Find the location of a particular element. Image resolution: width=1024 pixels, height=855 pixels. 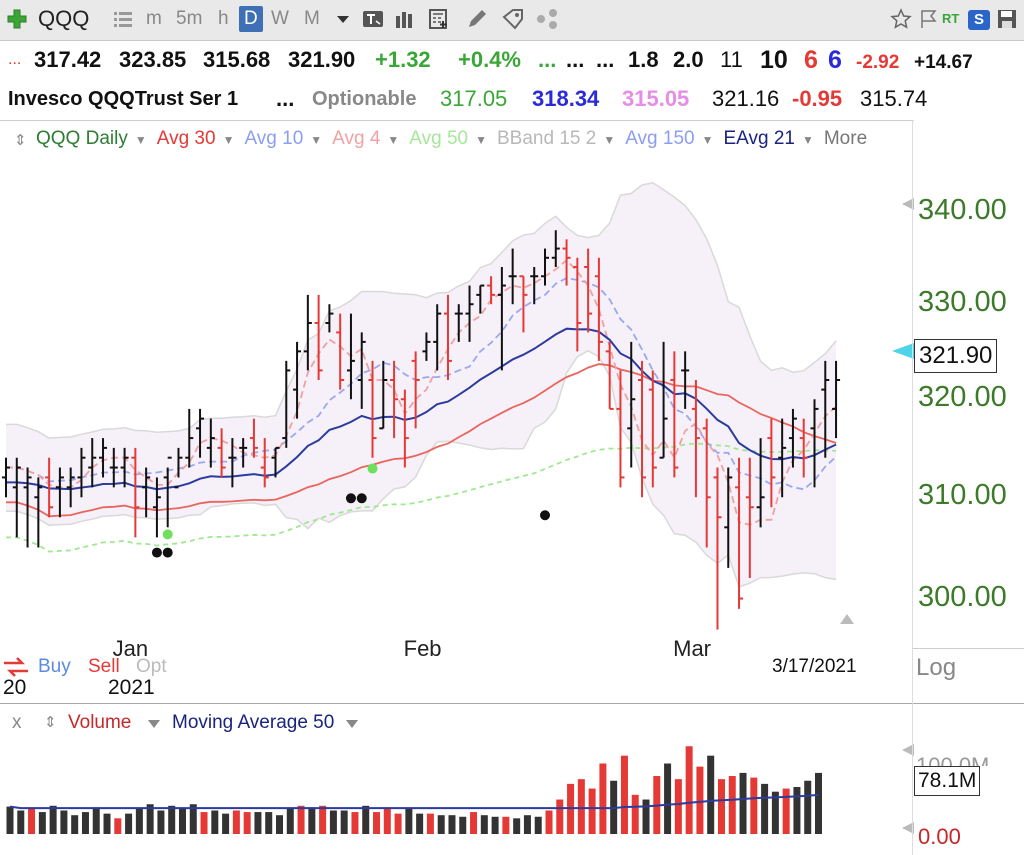

share-icon is located at coordinates (547, 19).